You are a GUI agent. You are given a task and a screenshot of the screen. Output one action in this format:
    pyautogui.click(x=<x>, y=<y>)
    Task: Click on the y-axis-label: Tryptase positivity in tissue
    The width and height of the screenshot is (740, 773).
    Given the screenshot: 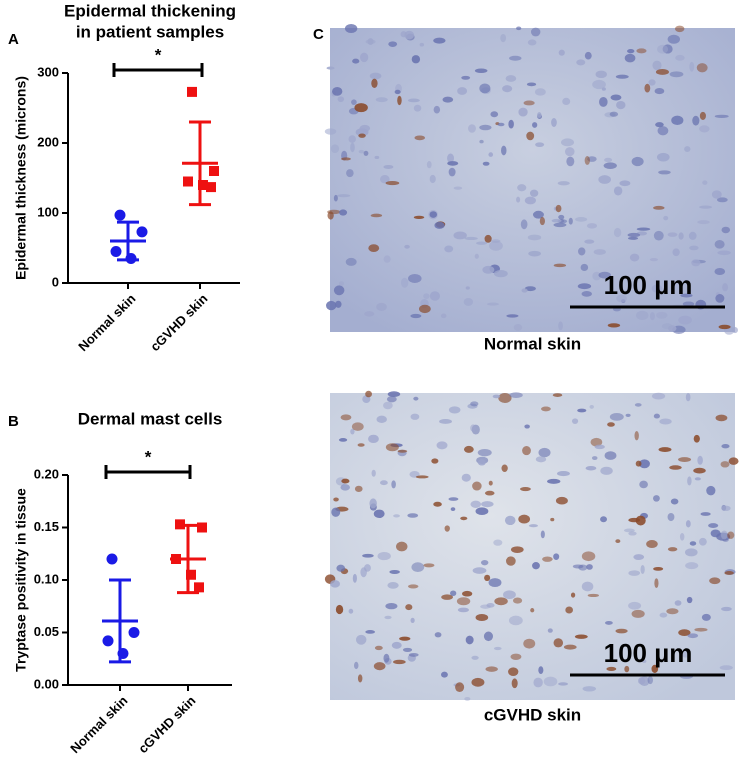 What is the action you would take?
    pyautogui.click(x=21, y=580)
    